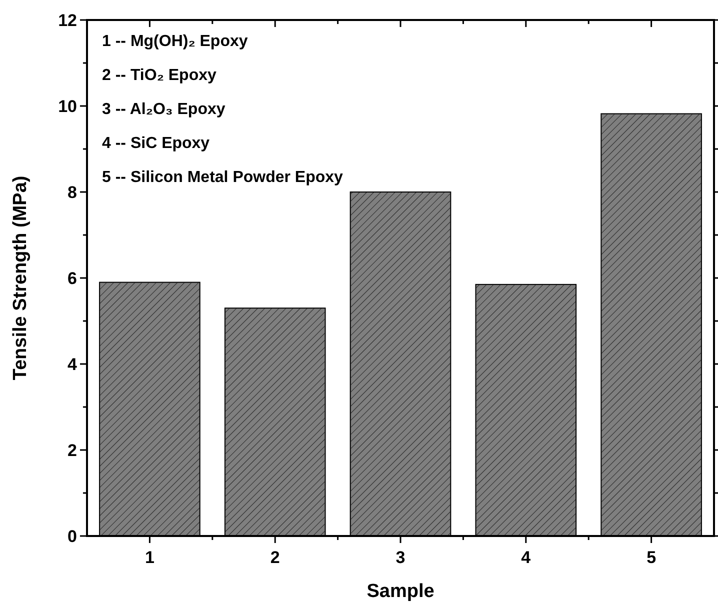 The height and width of the screenshot is (613, 718). Describe the element at coordinates (651, 557) in the screenshot. I see `x-tick-label: 5` at that location.